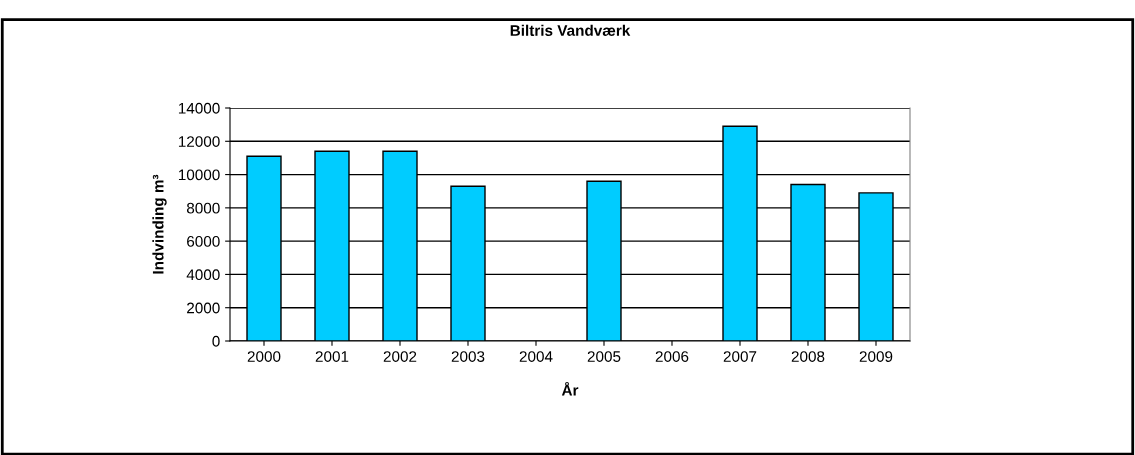 The image size is (1135, 455). What do you see at coordinates (203, 241) in the screenshot?
I see `y-tick-label: 6000` at bounding box center [203, 241].